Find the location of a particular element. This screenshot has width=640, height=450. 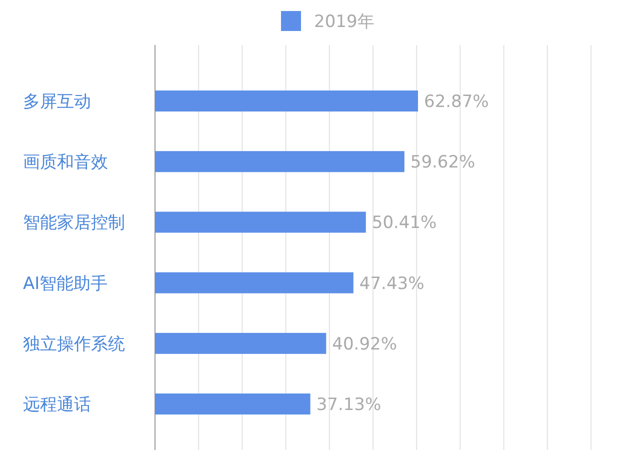

y-tick-label: 智能家居控制 is located at coordinates (74, 223).